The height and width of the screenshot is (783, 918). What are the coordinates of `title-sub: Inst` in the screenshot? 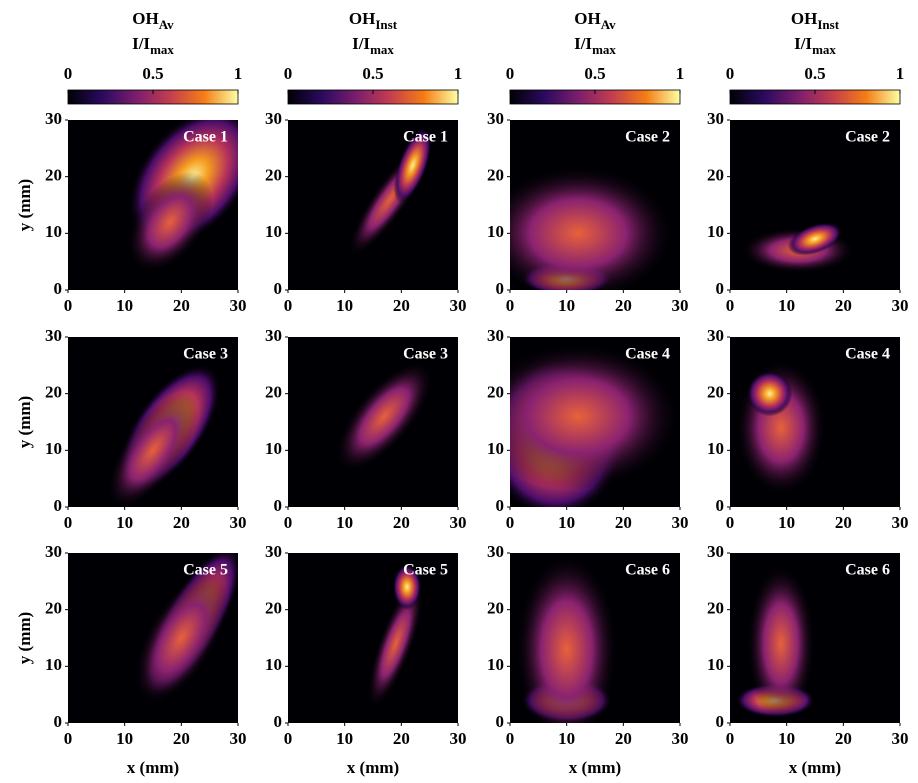 It's located at (386, 24).